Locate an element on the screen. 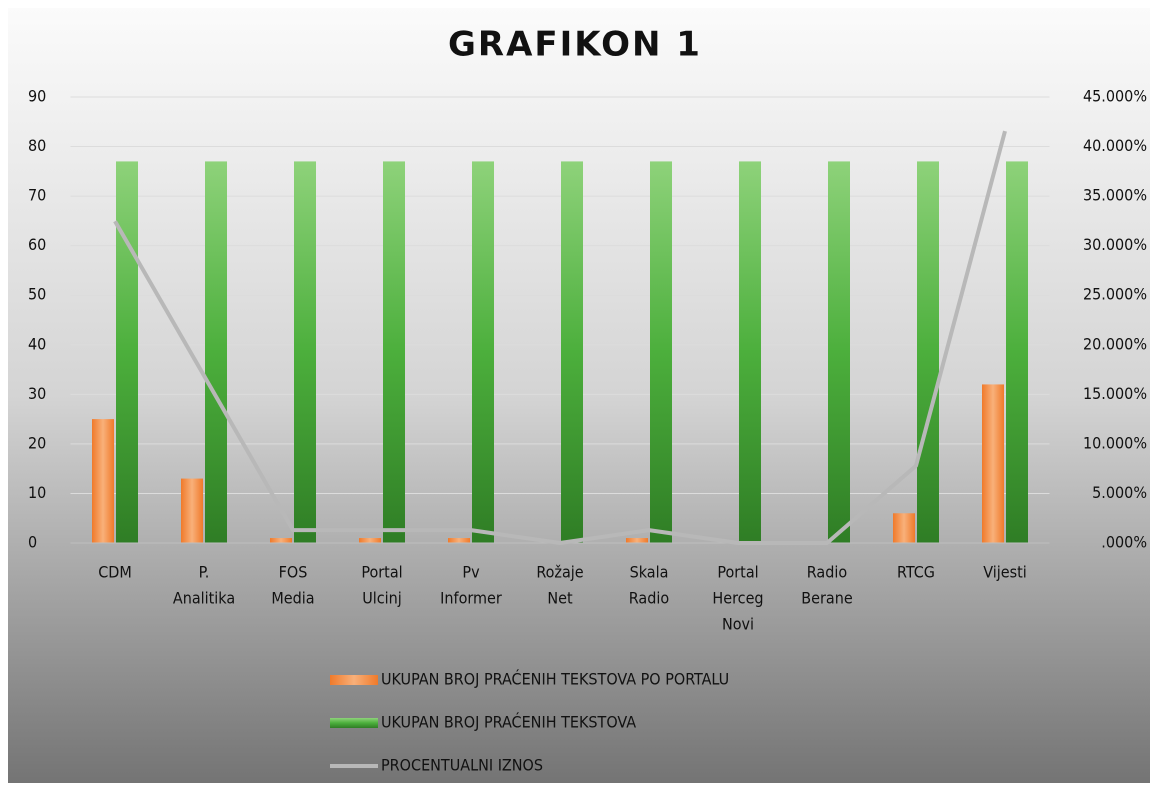 The image size is (1150, 787). y-tick-label: 90 is located at coordinates (37, 96).